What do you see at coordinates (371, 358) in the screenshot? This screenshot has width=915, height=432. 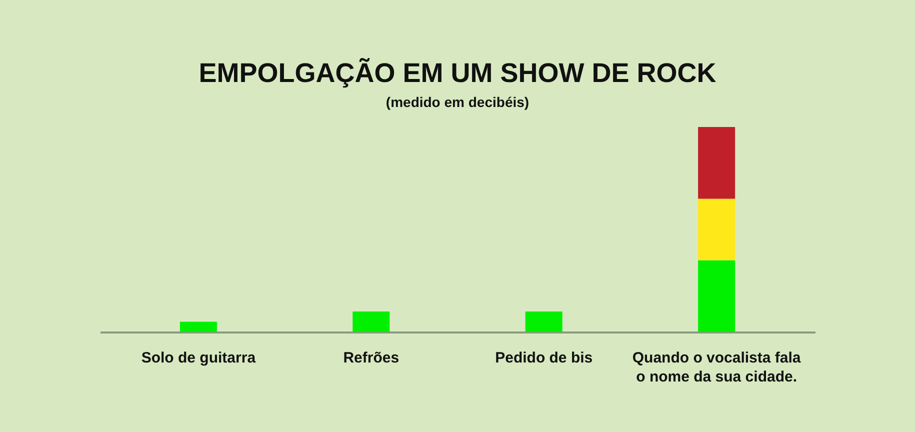 I see `x-tick-label: Refrões` at bounding box center [371, 358].